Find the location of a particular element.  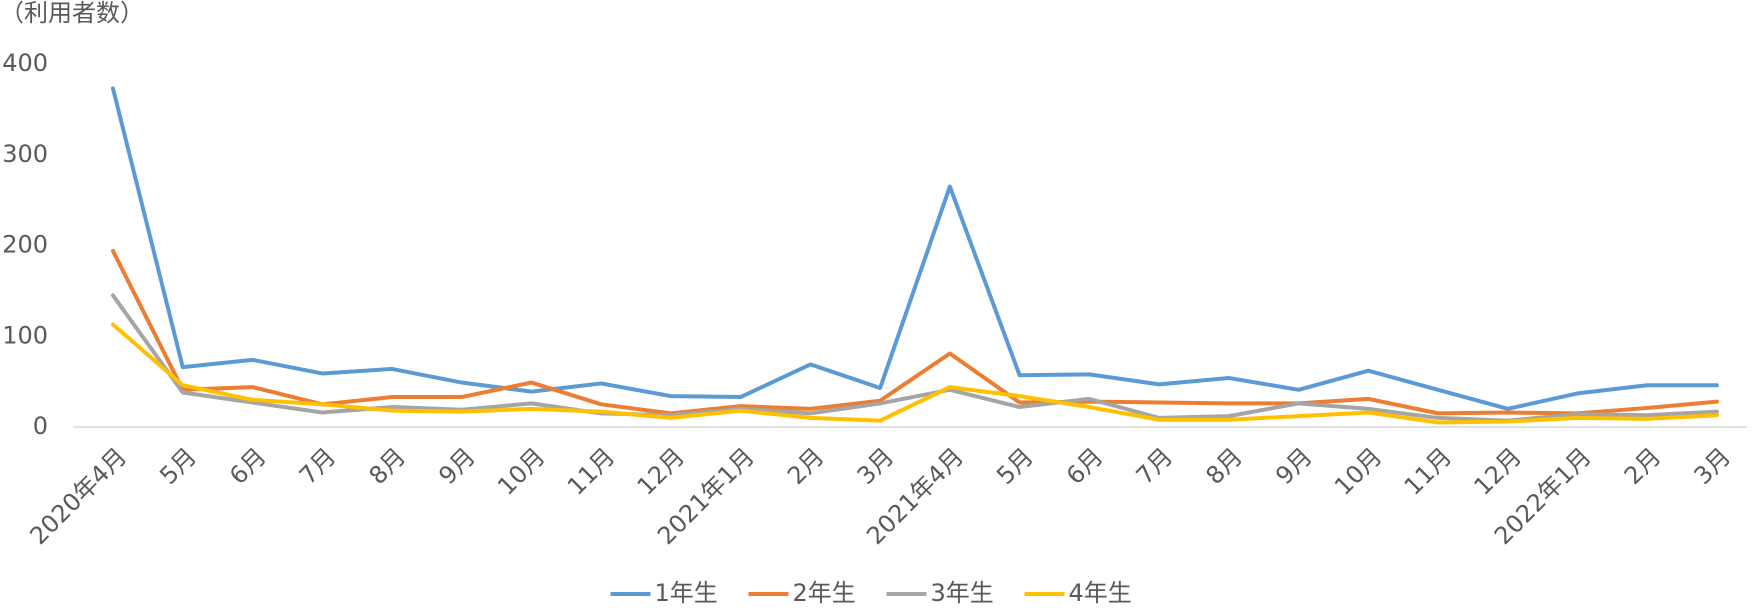

y-tick-label: 100 is located at coordinates (25, 335).